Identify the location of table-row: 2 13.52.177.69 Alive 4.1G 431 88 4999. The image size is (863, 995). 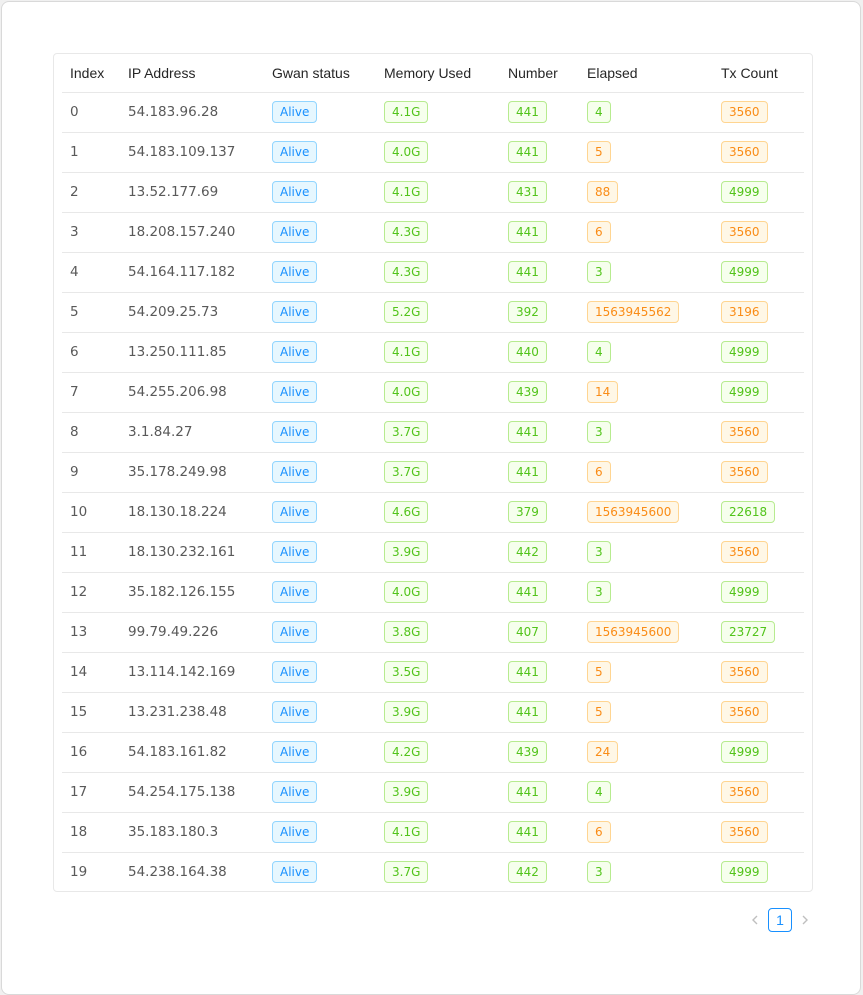
(433, 192).